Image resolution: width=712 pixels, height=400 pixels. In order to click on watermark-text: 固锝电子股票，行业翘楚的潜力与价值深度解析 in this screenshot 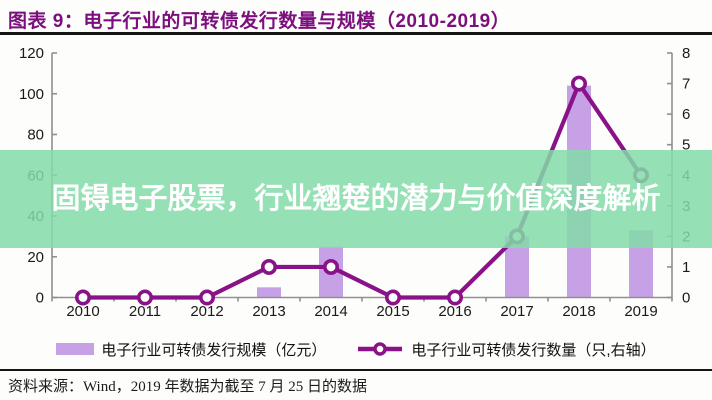, I will do `click(356, 198)`.